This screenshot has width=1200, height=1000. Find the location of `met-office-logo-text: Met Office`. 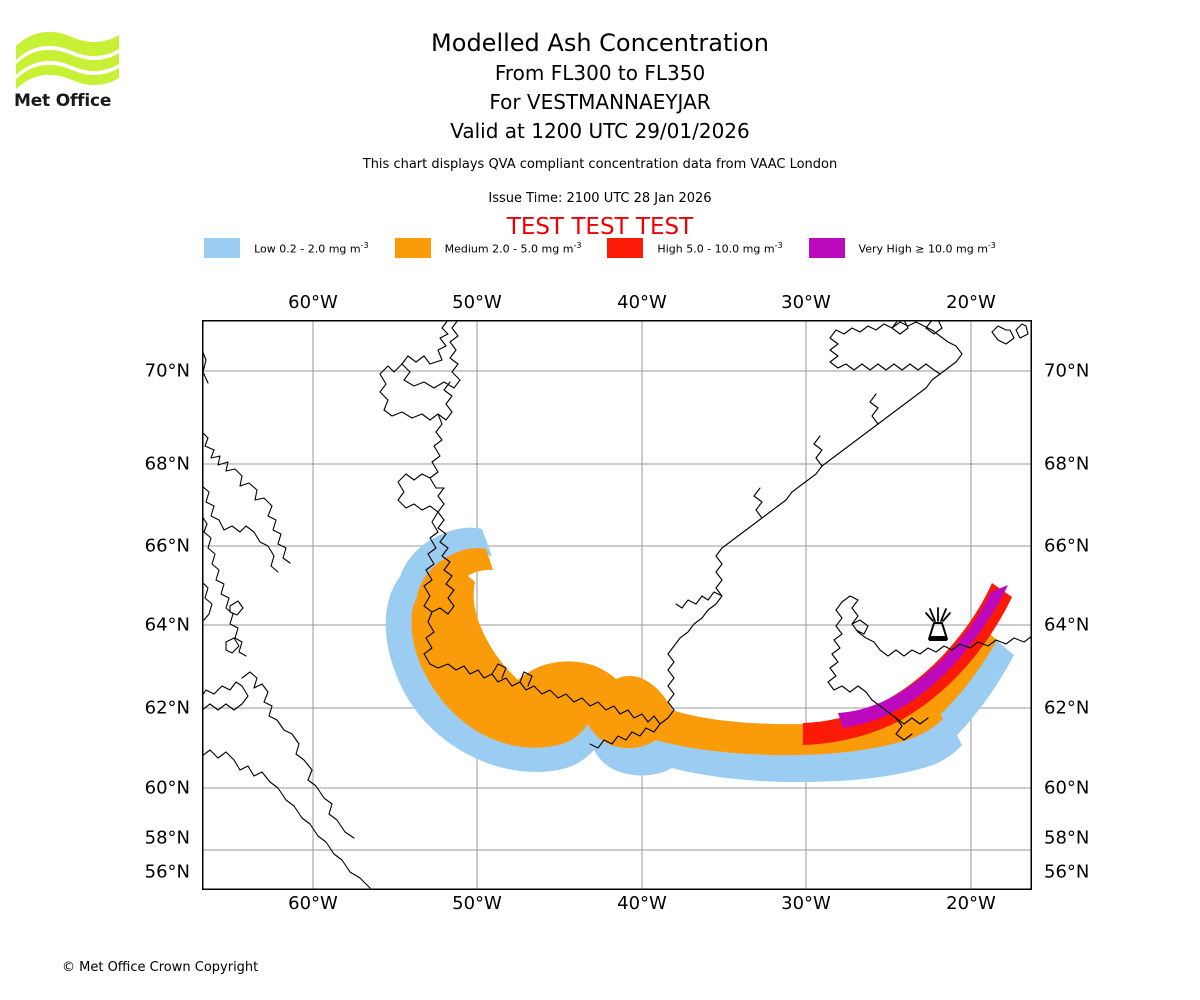

met-office-logo-text: Met Office is located at coordinates (63, 101).